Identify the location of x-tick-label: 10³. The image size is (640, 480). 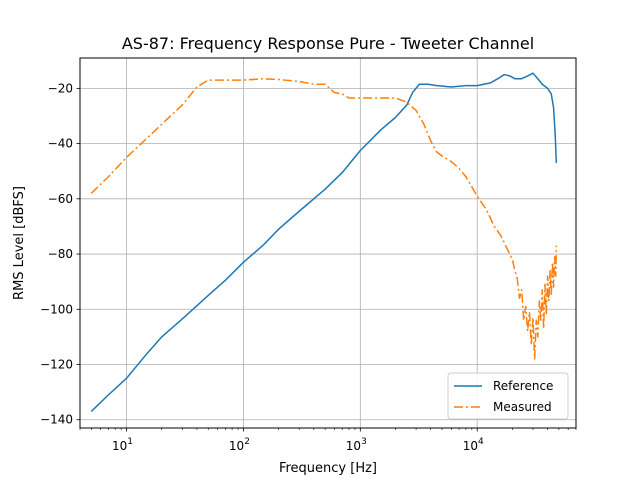
(356, 445).